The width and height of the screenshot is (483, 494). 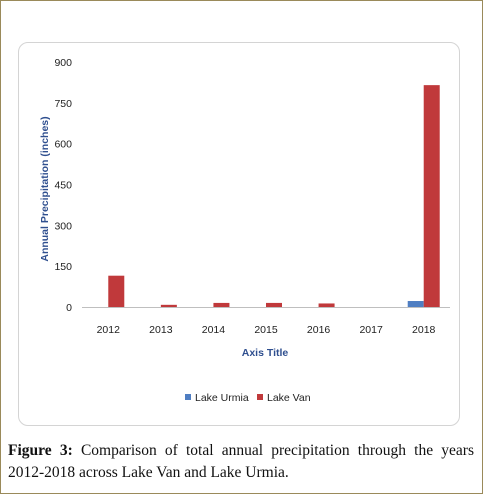 What do you see at coordinates (161, 330) in the screenshot?
I see `x-tick-label: 2013` at bounding box center [161, 330].